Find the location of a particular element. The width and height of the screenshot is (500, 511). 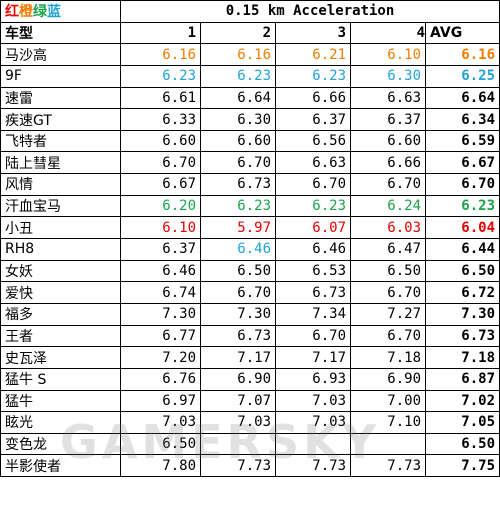

run-2-time: 6.30 is located at coordinates (238, 119).